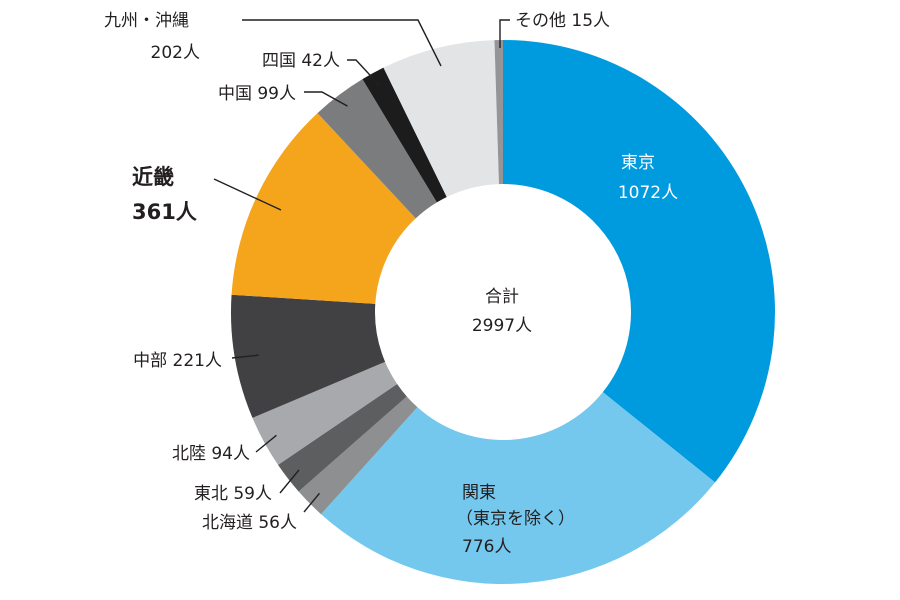  What do you see at coordinates (518, 488) in the screenshot?
I see `slice-kanto` at bounding box center [518, 488].